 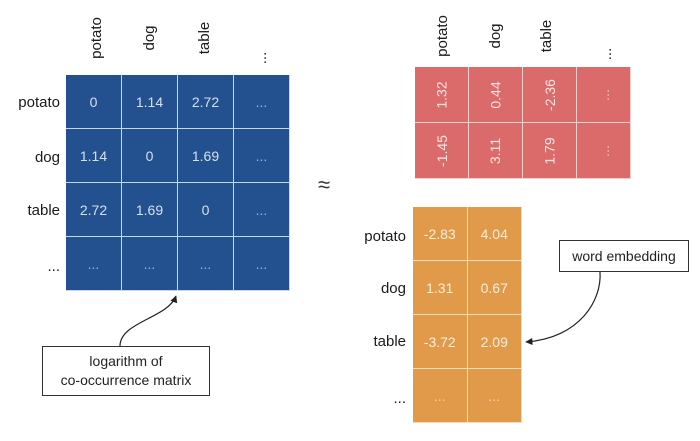 What do you see at coordinates (494, 342) in the screenshot?
I see `matrix-cell: 2.09` at bounding box center [494, 342].